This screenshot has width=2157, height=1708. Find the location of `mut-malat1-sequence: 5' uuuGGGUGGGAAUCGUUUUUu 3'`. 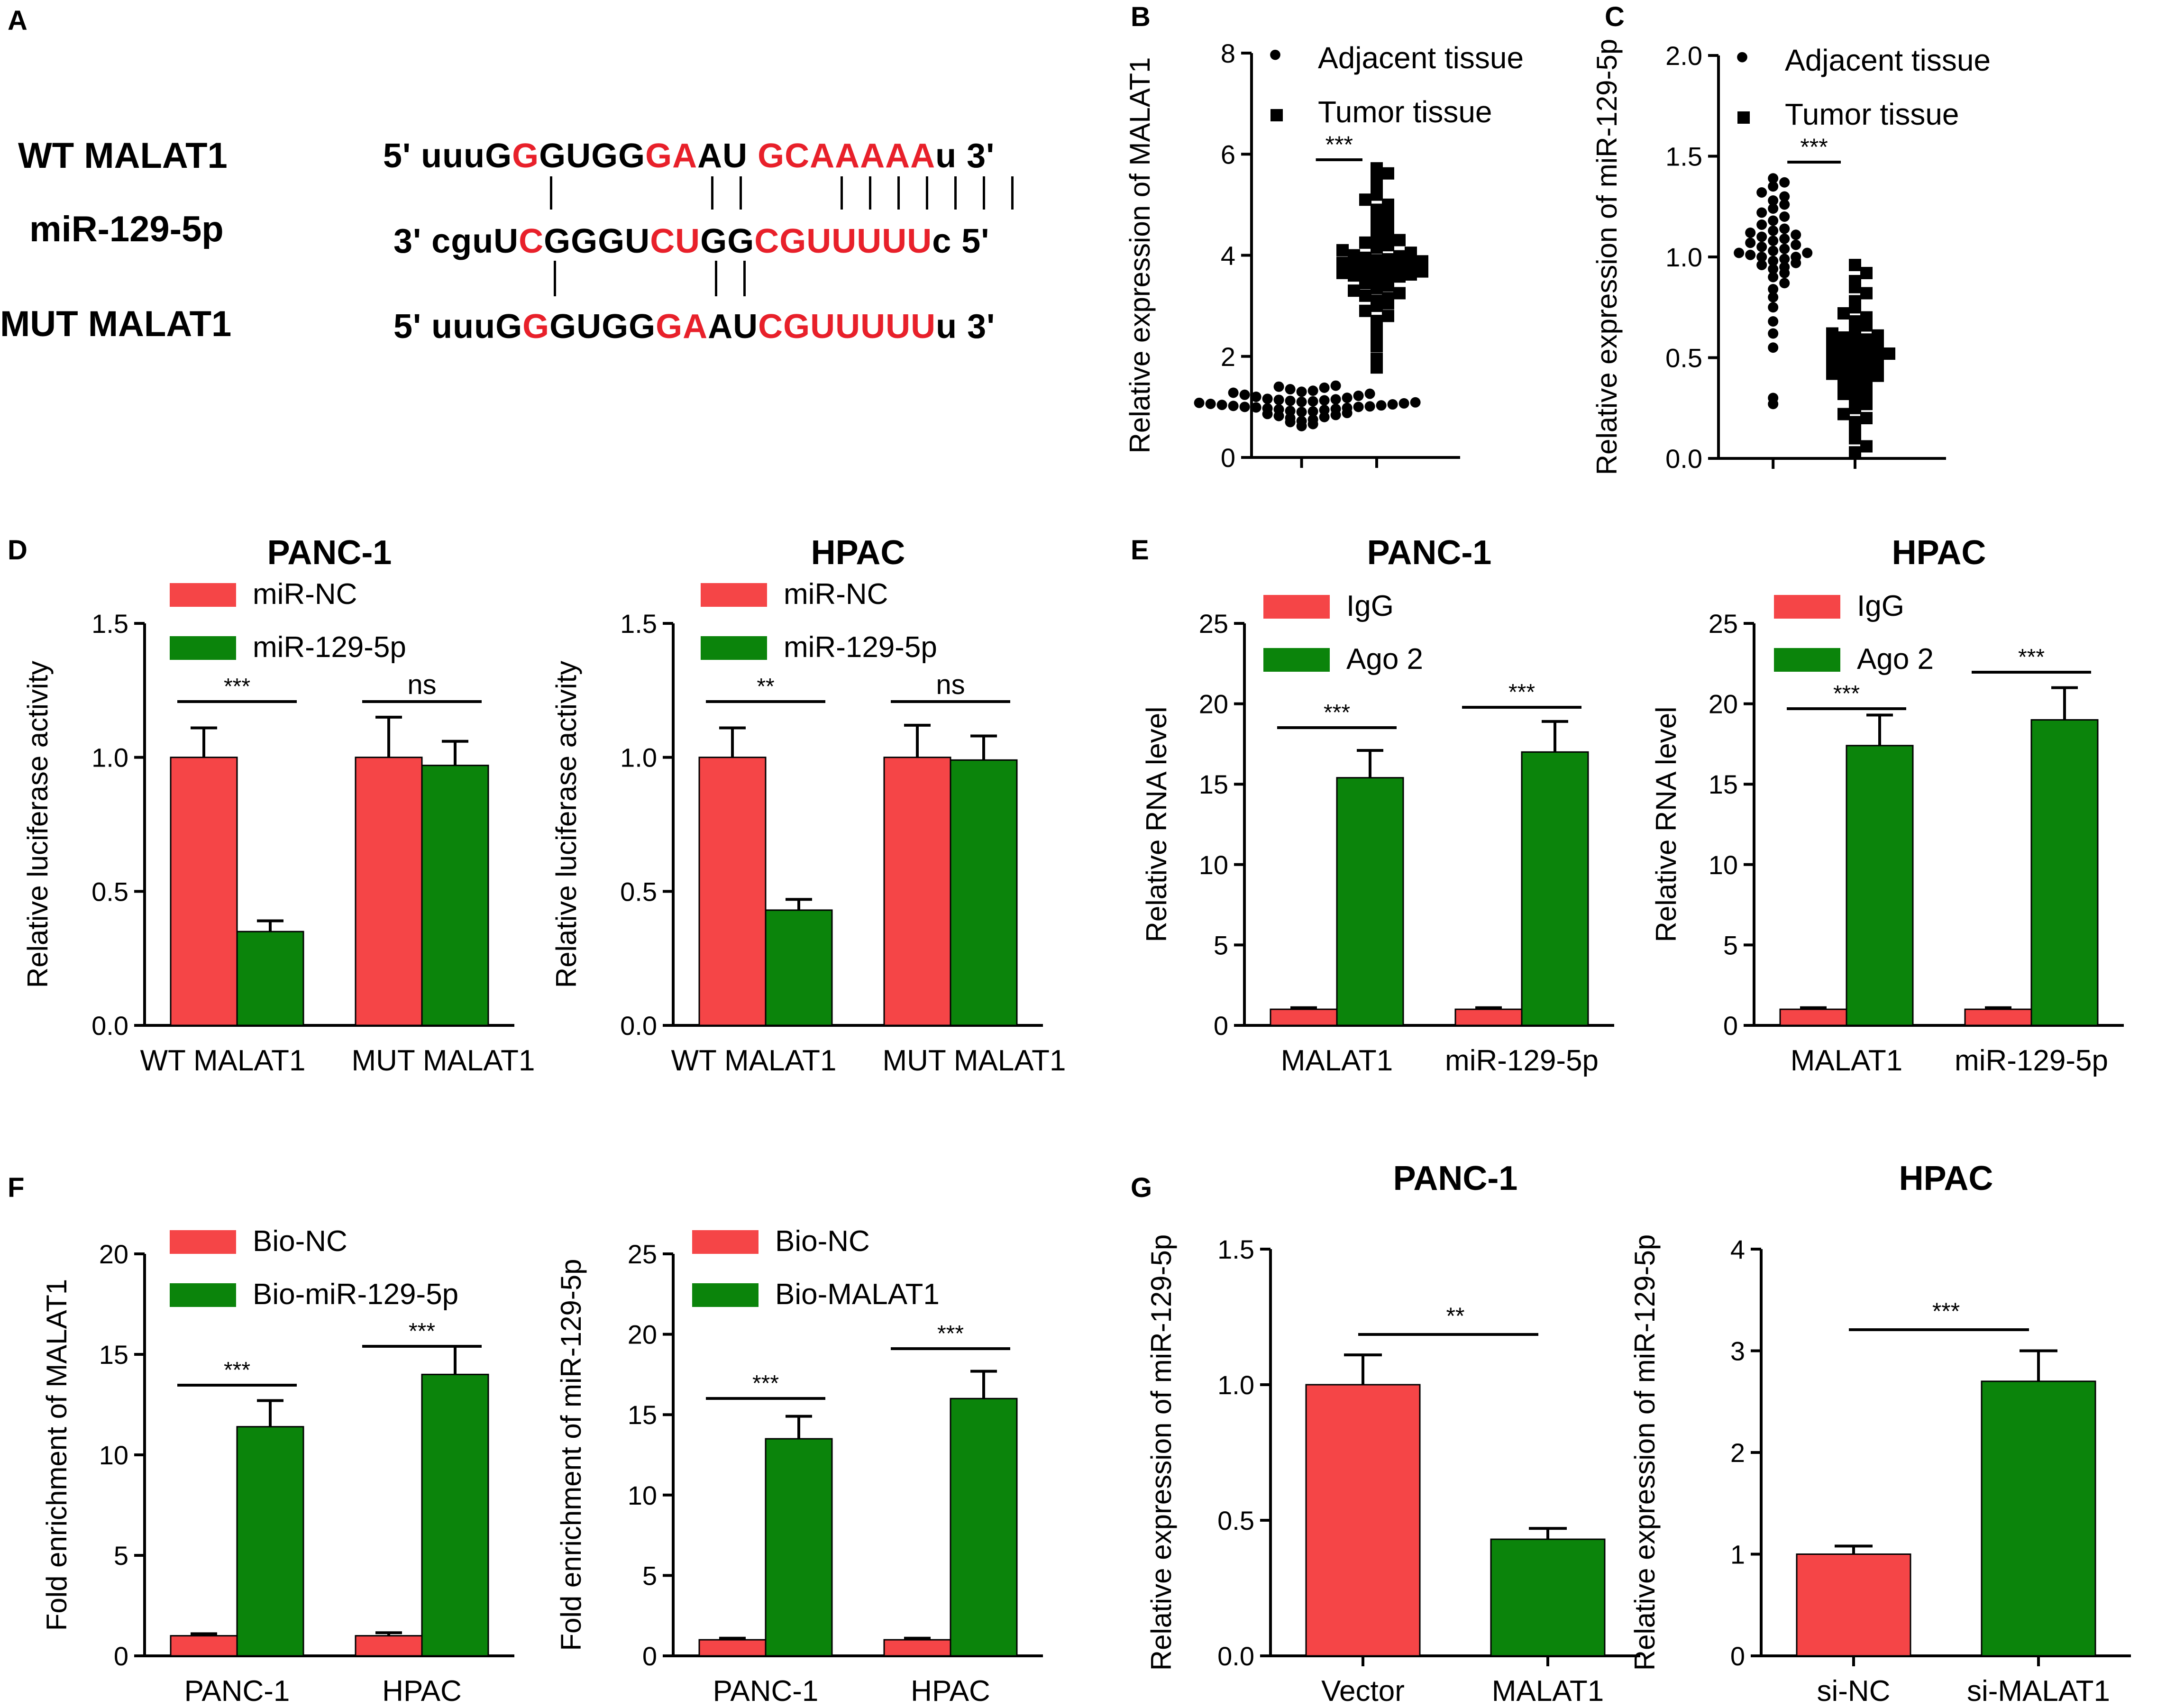

mut-malat1-sequence: 5' uuuGGGUGGGAAUCGUUUUUu 3' is located at coordinates (694, 326).